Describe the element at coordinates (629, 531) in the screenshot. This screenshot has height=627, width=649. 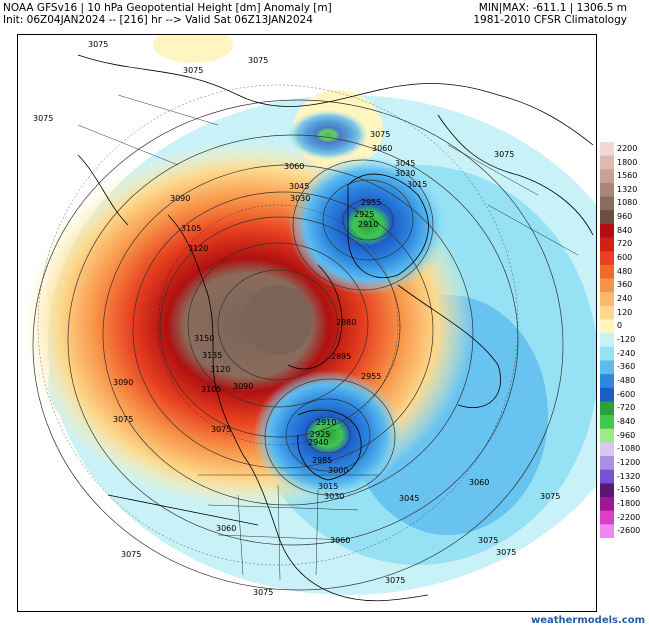
I see `colorbar-tick-label: -2600` at that location.